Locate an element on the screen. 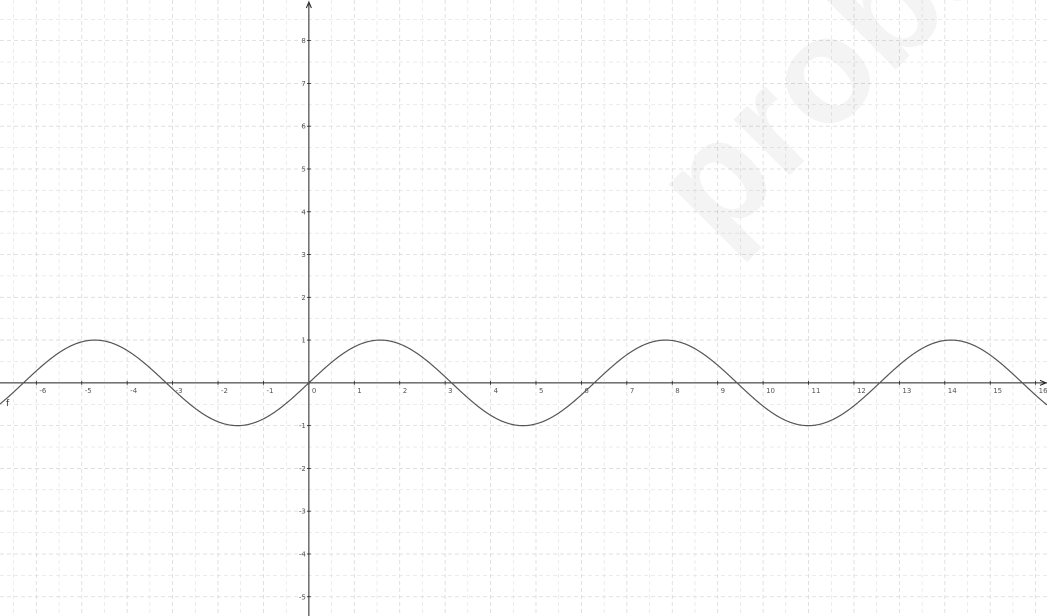  x-tick-label: 6 is located at coordinates (586, 391).